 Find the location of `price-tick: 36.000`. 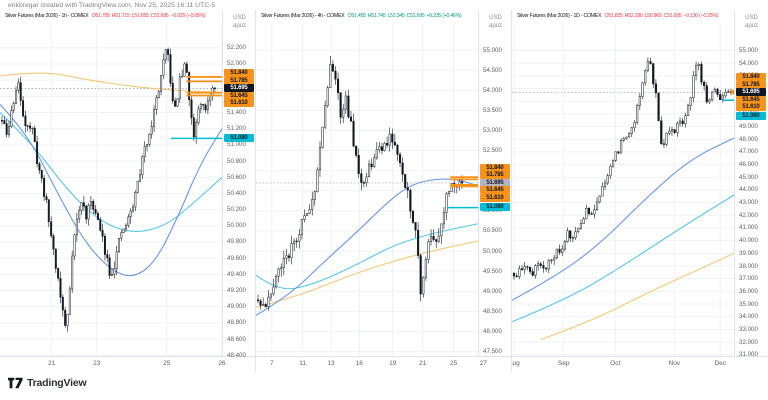

price-tick: 36.000 is located at coordinates (748, 291).